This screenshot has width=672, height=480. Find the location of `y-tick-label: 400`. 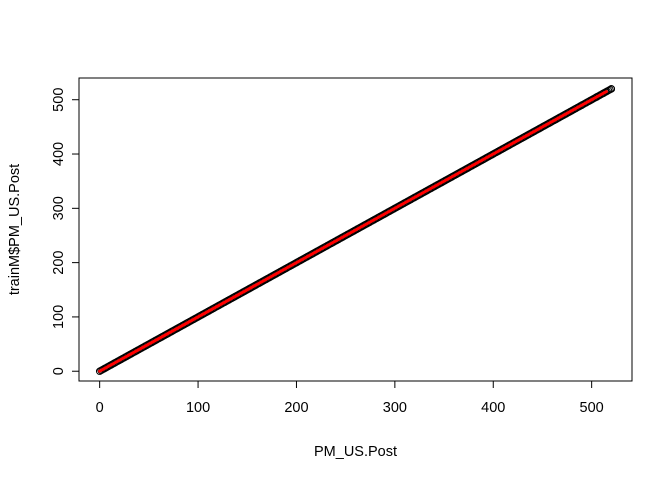

y-tick-label: 400 is located at coordinates (59, 154).